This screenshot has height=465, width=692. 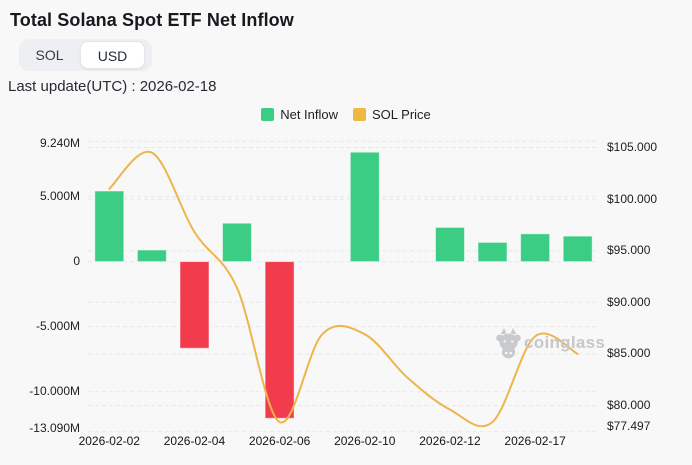 What do you see at coordinates (194, 441) in the screenshot?
I see `x-axis-label: 2026-02-04` at bounding box center [194, 441].